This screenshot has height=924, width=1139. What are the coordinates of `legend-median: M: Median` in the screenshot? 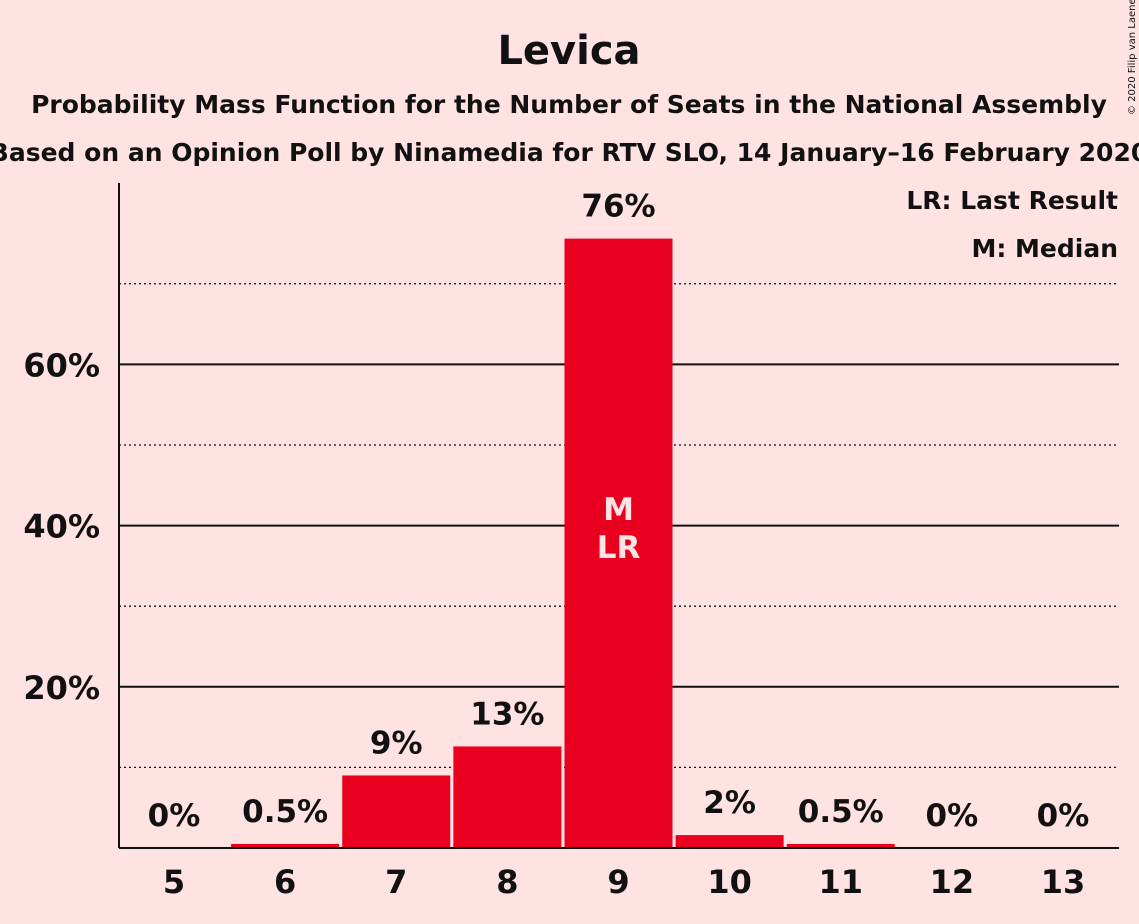 It's located at (1044, 248).